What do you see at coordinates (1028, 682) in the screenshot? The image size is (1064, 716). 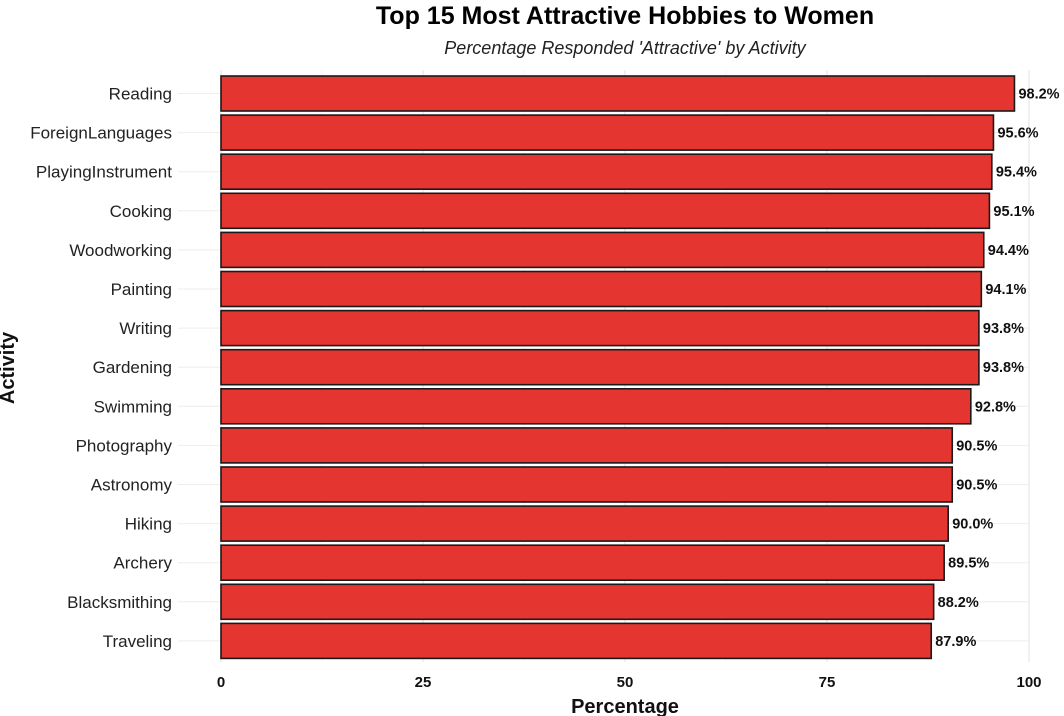 I see `x-tick-label: 100` at bounding box center [1028, 682].